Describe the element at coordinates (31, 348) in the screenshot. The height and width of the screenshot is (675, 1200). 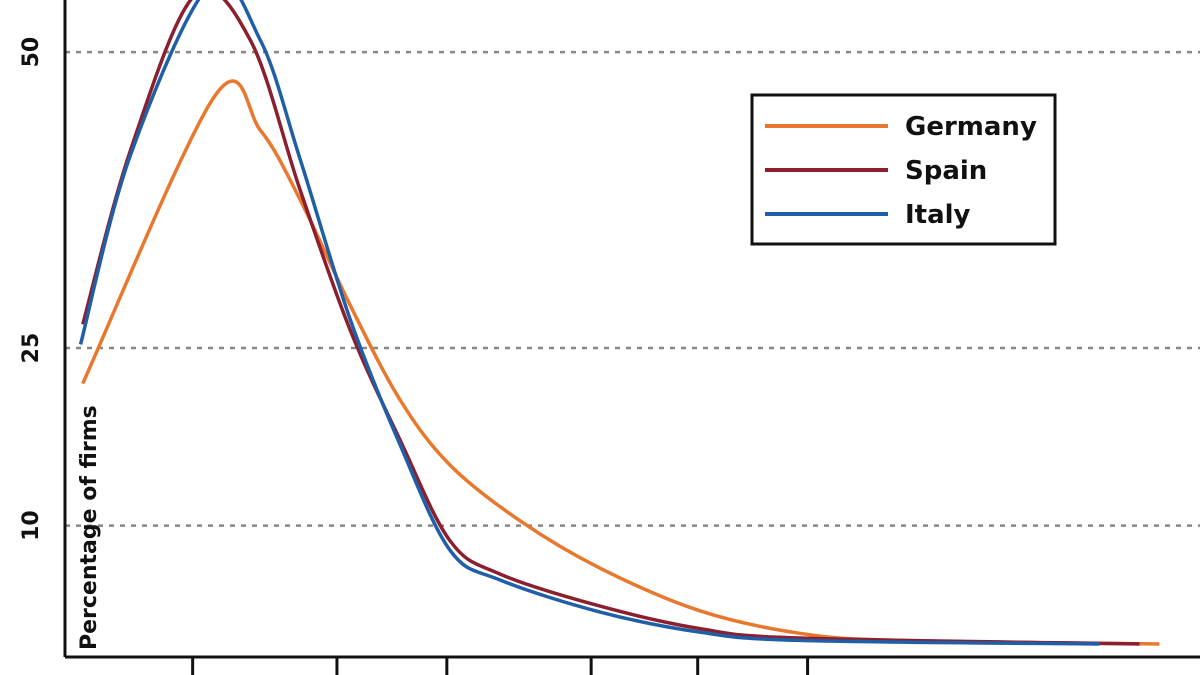
I see `y-tick-label: 25` at that location.